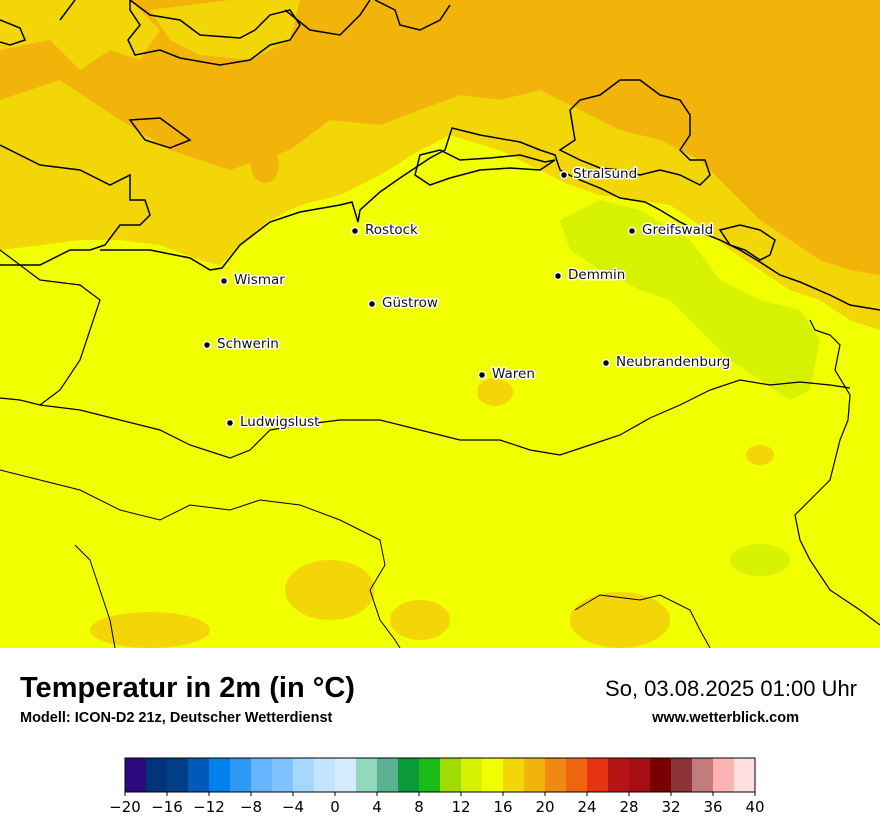  I want to click on legend-tick-label: −4, so click(293, 807).